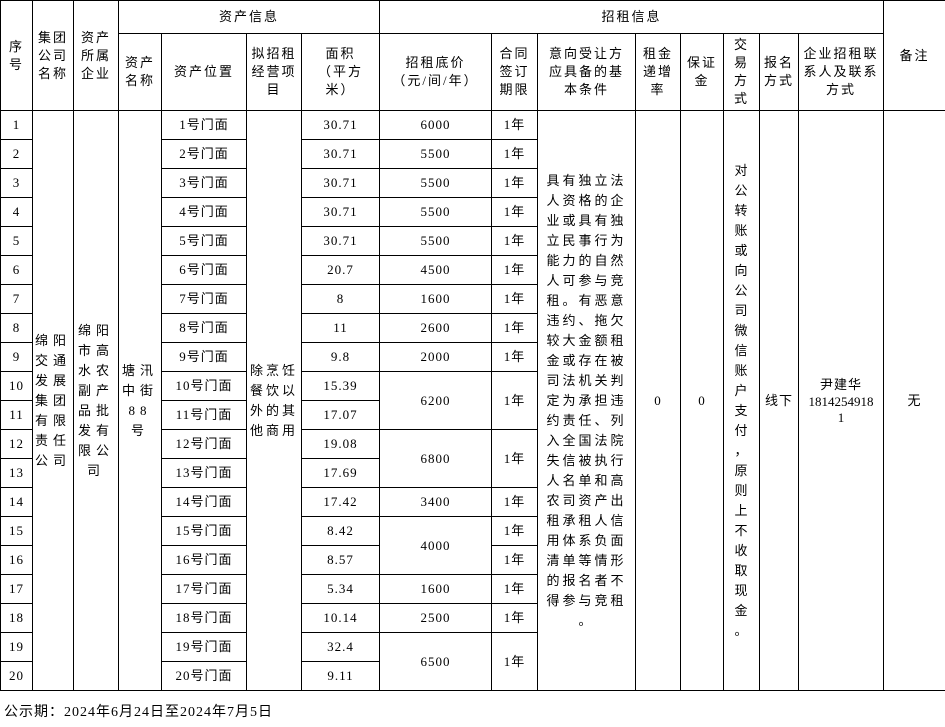 This screenshot has width=945, height=727. What do you see at coordinates (204, 444) in the screenshot?
I see `location-cell: 12号门面` at bounding box center [204, 444].